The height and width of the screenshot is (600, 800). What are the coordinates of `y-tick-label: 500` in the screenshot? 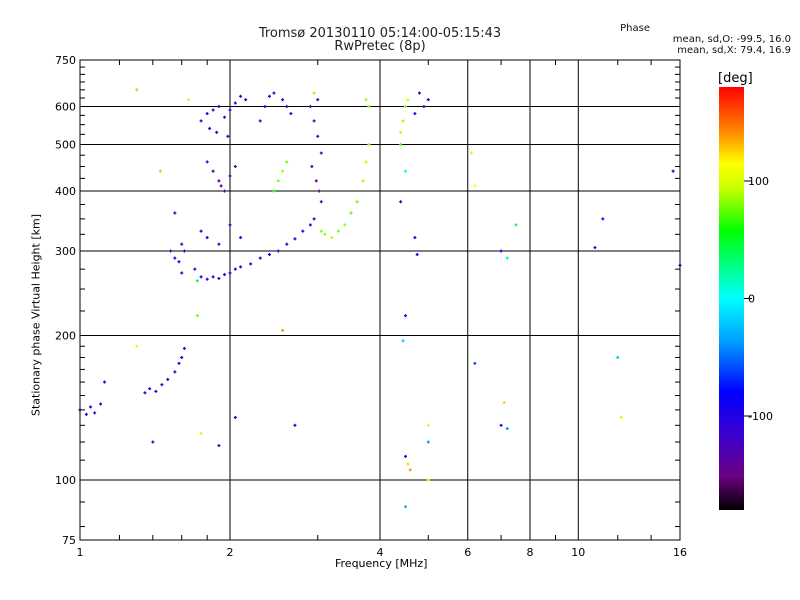 It's located at (65, 145).